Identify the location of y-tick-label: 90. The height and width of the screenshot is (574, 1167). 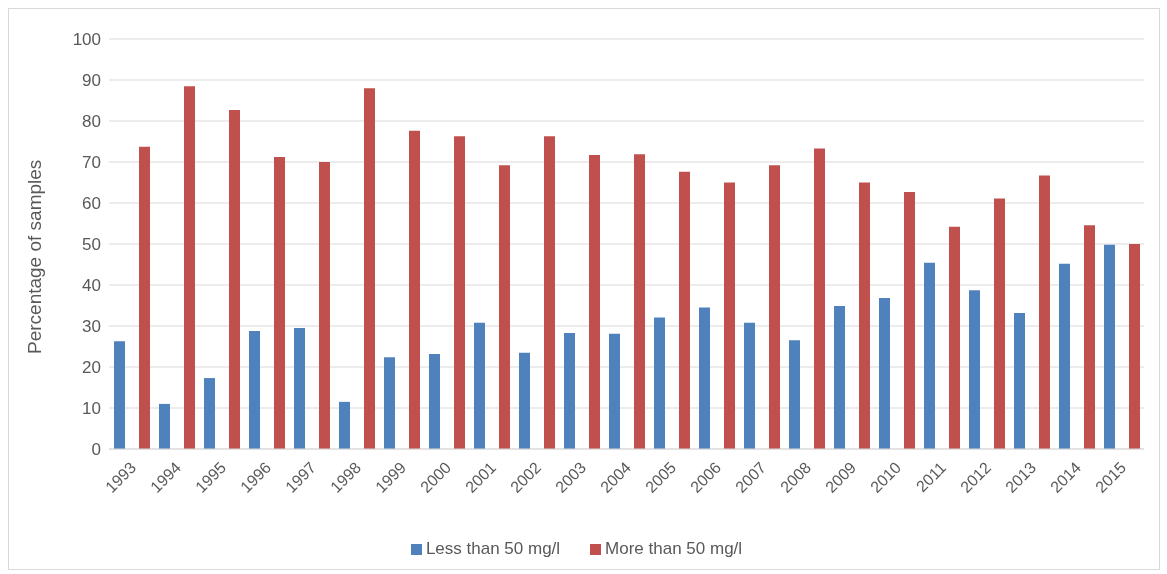
(91, 81).